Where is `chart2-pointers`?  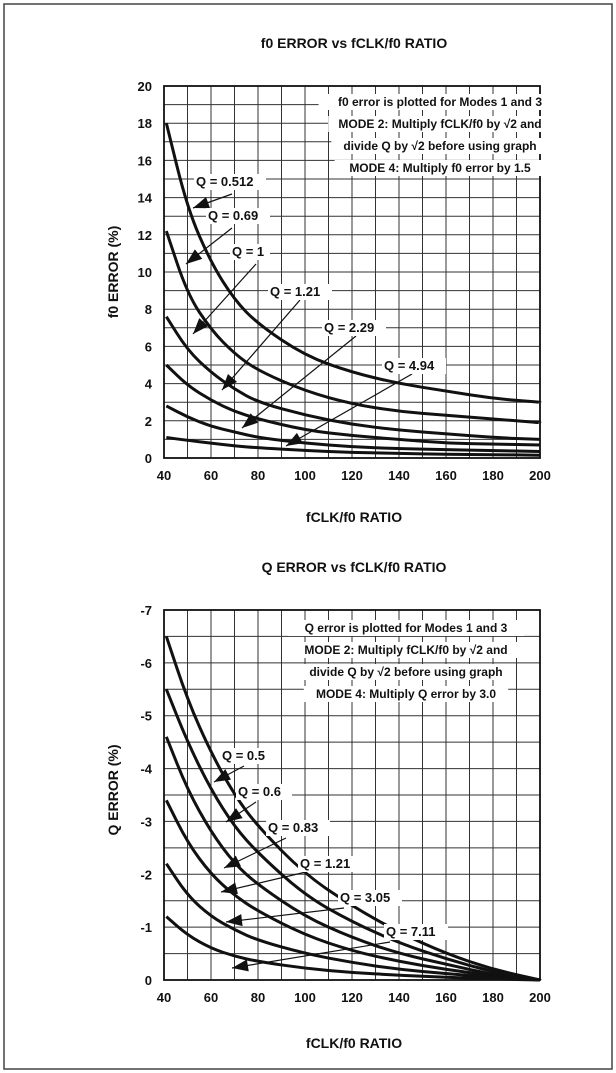
chart2-pointers is located at coordinates (302, 868).